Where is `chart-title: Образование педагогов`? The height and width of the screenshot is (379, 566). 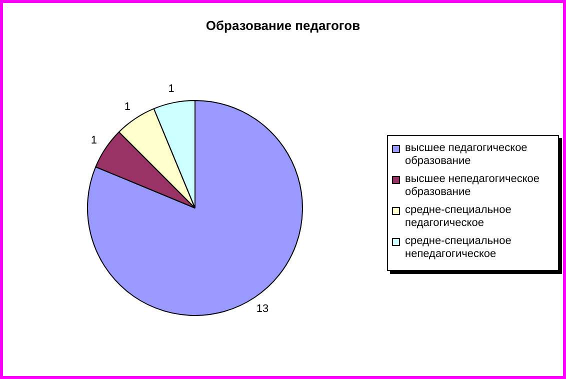 chart-title: Образование педагогов is located at coordinates (283, 25).